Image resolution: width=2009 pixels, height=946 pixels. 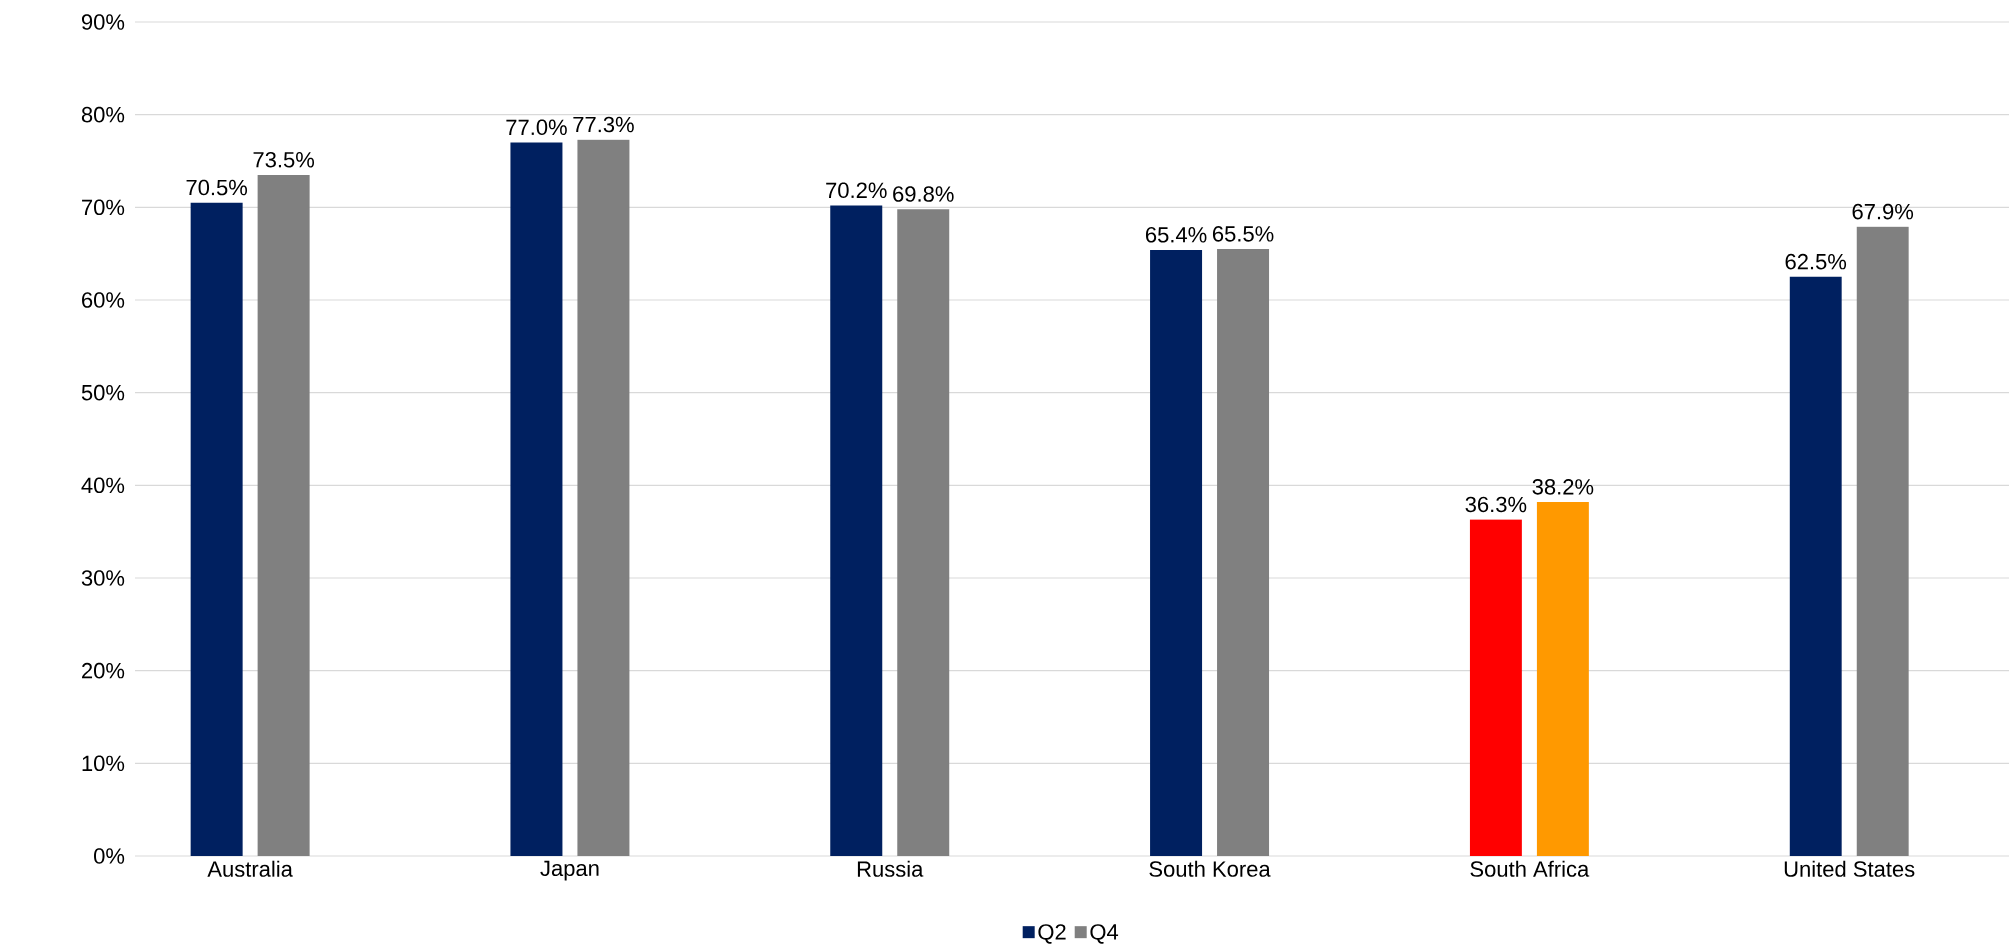 What do you see at coordinates (603, 124) in the screenshot?
I see `data-label: 77.3%` at bounding box center [603, 124].